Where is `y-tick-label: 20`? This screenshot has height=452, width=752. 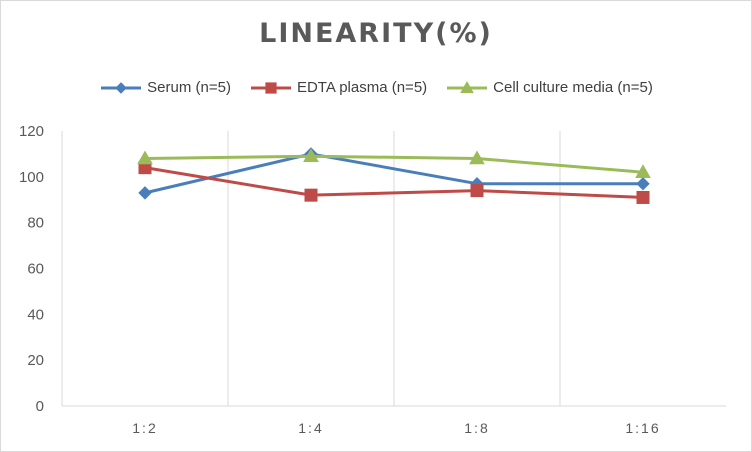
y-tick-label: 20 is located at coordinates (35, 360).